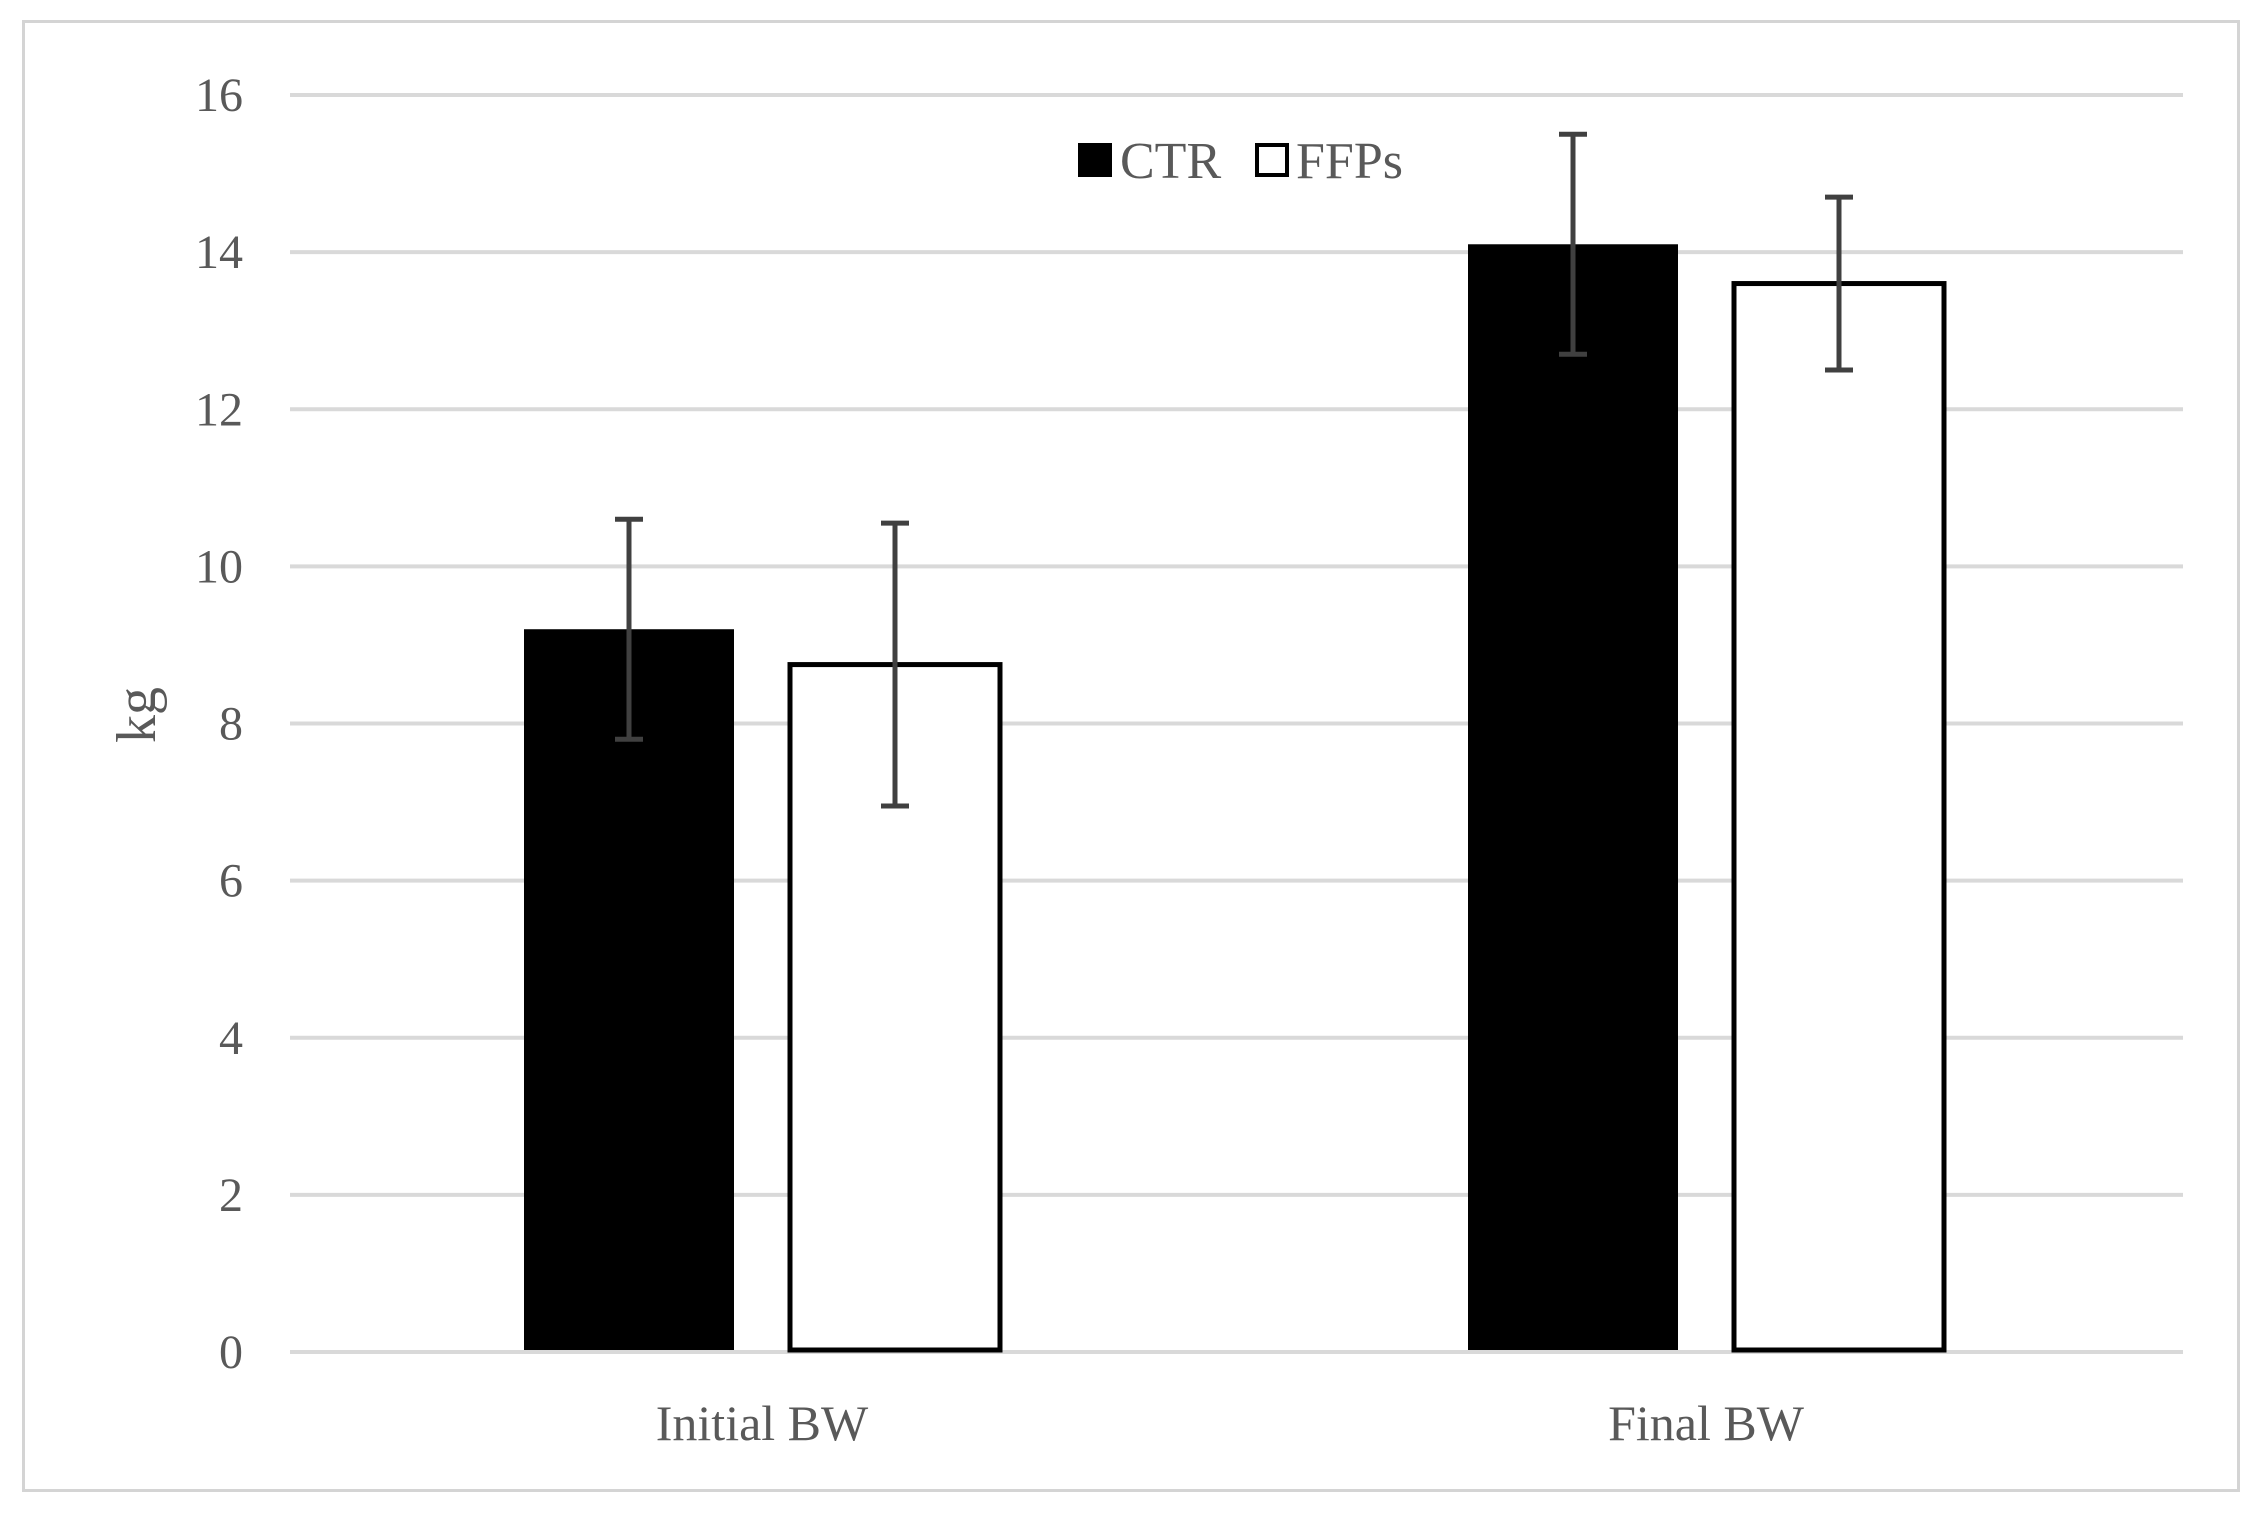 The height and width of the screenshot is (1515, 2265). What do you see at coordinates (231, 1352) in the screenshot?
I see `y-tick-label: 0` at bounding box center [231, 1352].